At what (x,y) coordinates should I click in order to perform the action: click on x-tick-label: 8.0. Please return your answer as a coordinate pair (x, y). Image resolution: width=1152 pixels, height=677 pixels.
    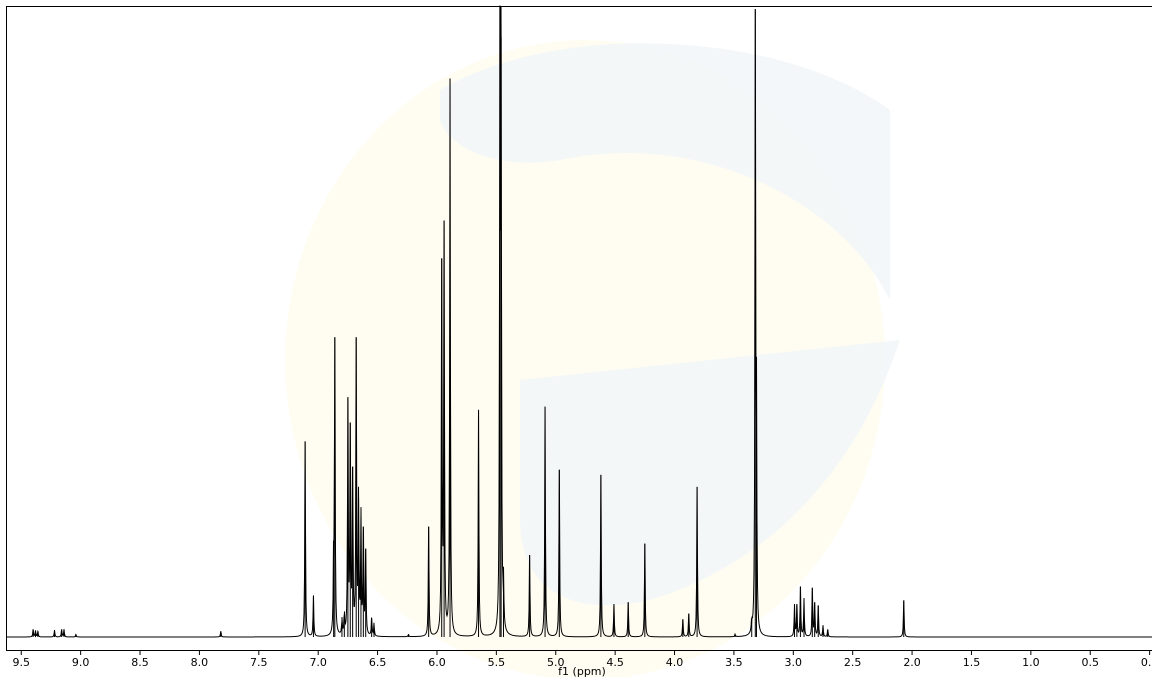
    Looking at the image, I should click on (200, 662).